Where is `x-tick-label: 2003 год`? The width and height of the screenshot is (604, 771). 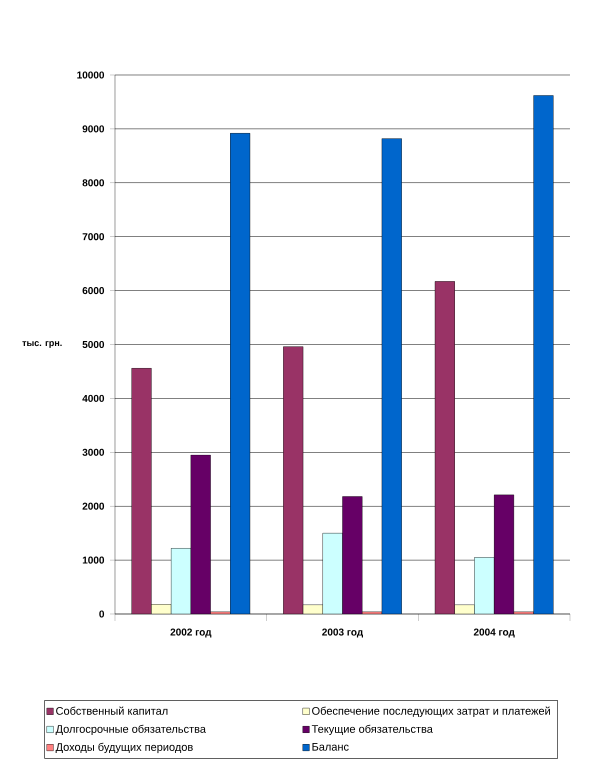
x-tick-label: 2003 год is located at coordinates (343, 633).